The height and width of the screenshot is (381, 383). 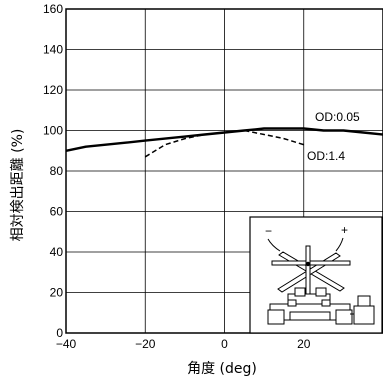 I want to click on y-tick-label: 0, so click(x=59, y=333).